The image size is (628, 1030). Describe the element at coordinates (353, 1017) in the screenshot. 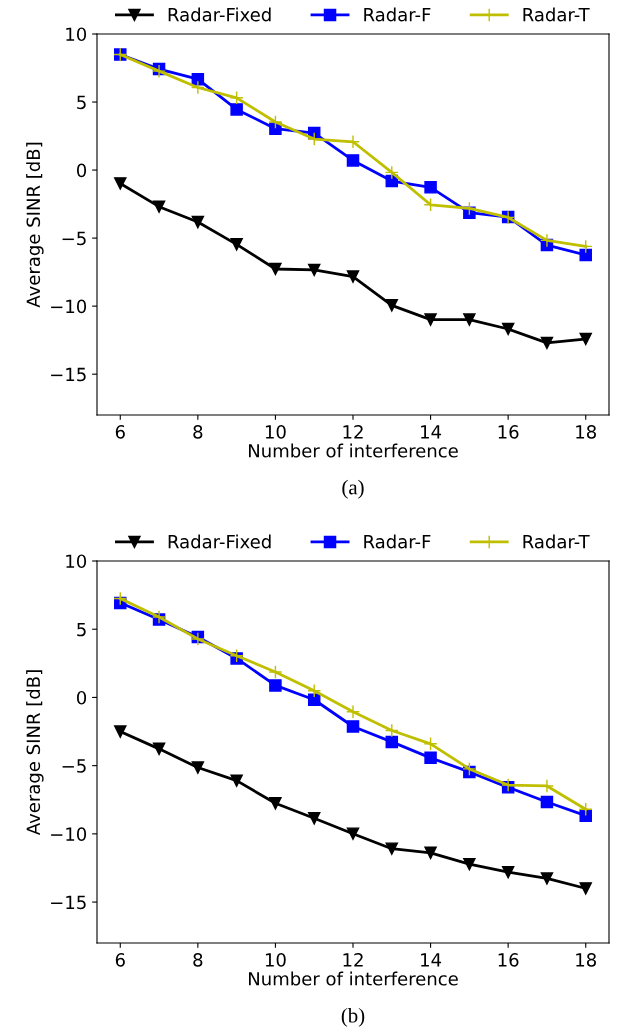

I see `text: (b)` at that location.